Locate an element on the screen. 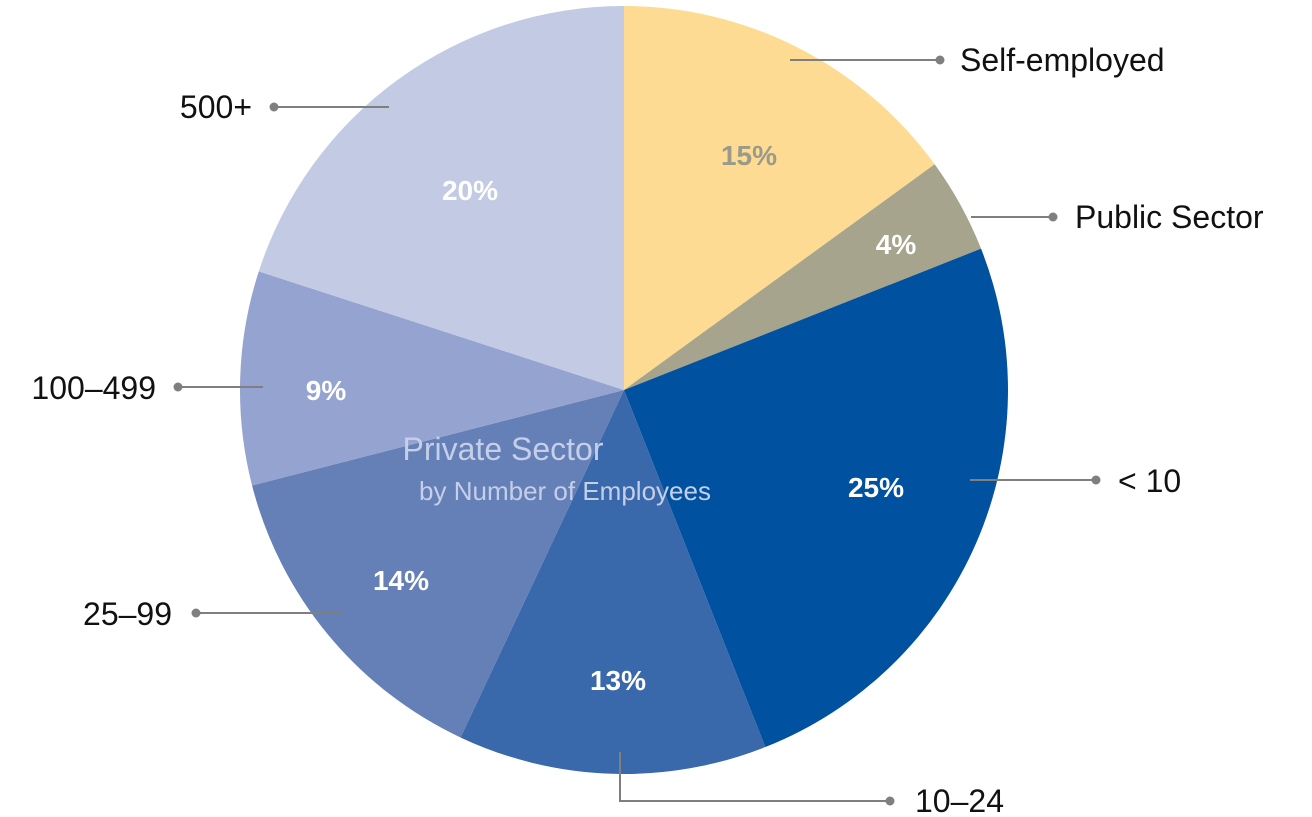  center-subtitle: by Number of Employees is located at coordinates (565, 491).